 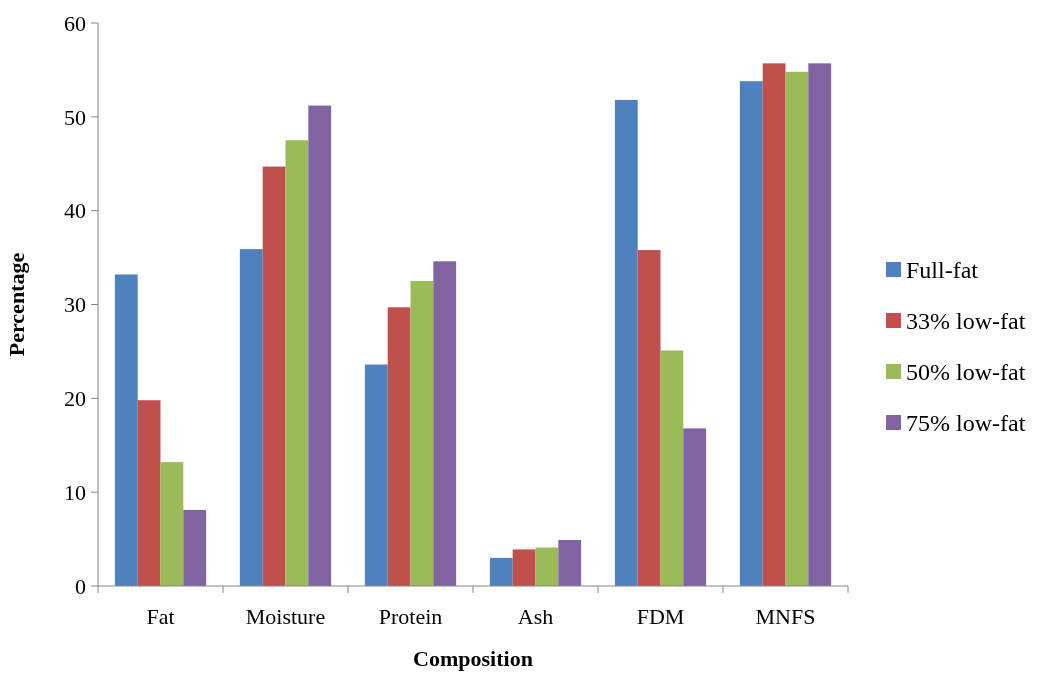 What do you see at coordinates (942, 270) in the screenshot?
I see `legend-label: Full-fat` at bounding box center [942, 270].